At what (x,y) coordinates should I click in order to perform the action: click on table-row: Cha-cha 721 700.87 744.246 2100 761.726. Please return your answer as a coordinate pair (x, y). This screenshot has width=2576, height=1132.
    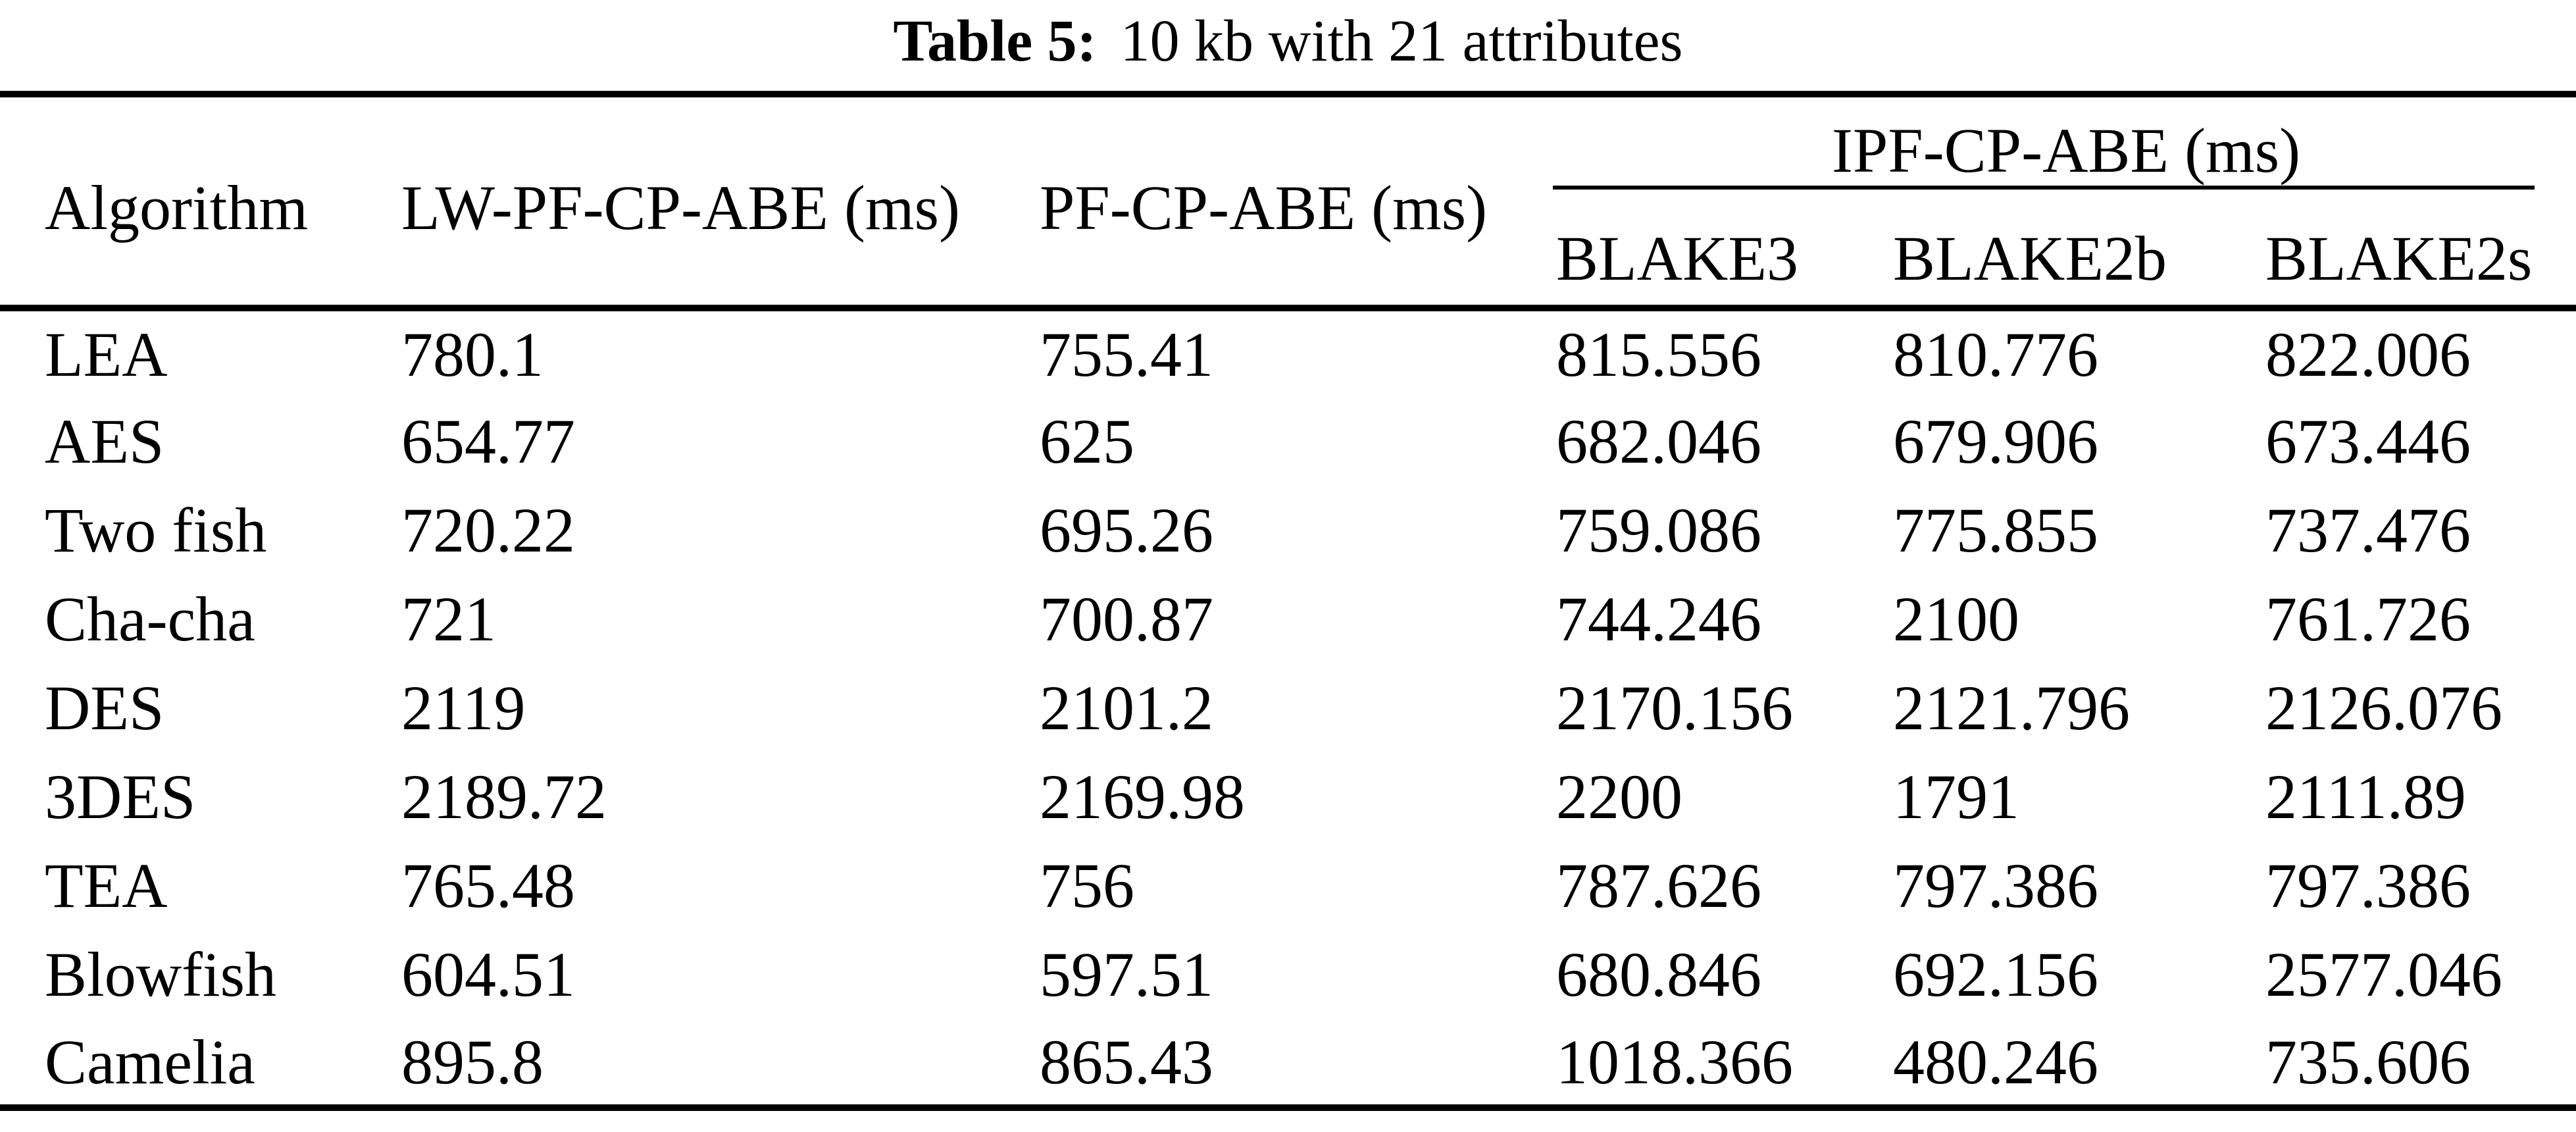
    Looking at the image, I should click on (1288, 619).